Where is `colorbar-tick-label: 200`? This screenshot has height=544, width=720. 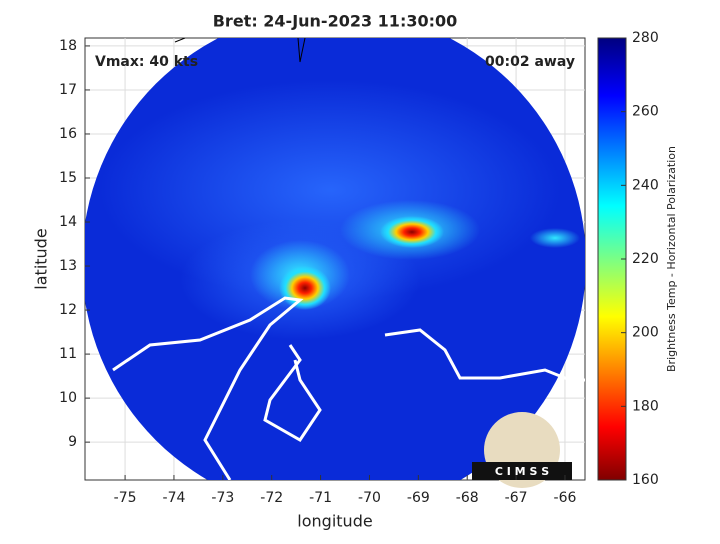 colorbar-tick-label: 200 is located at coordinates (645, 333).